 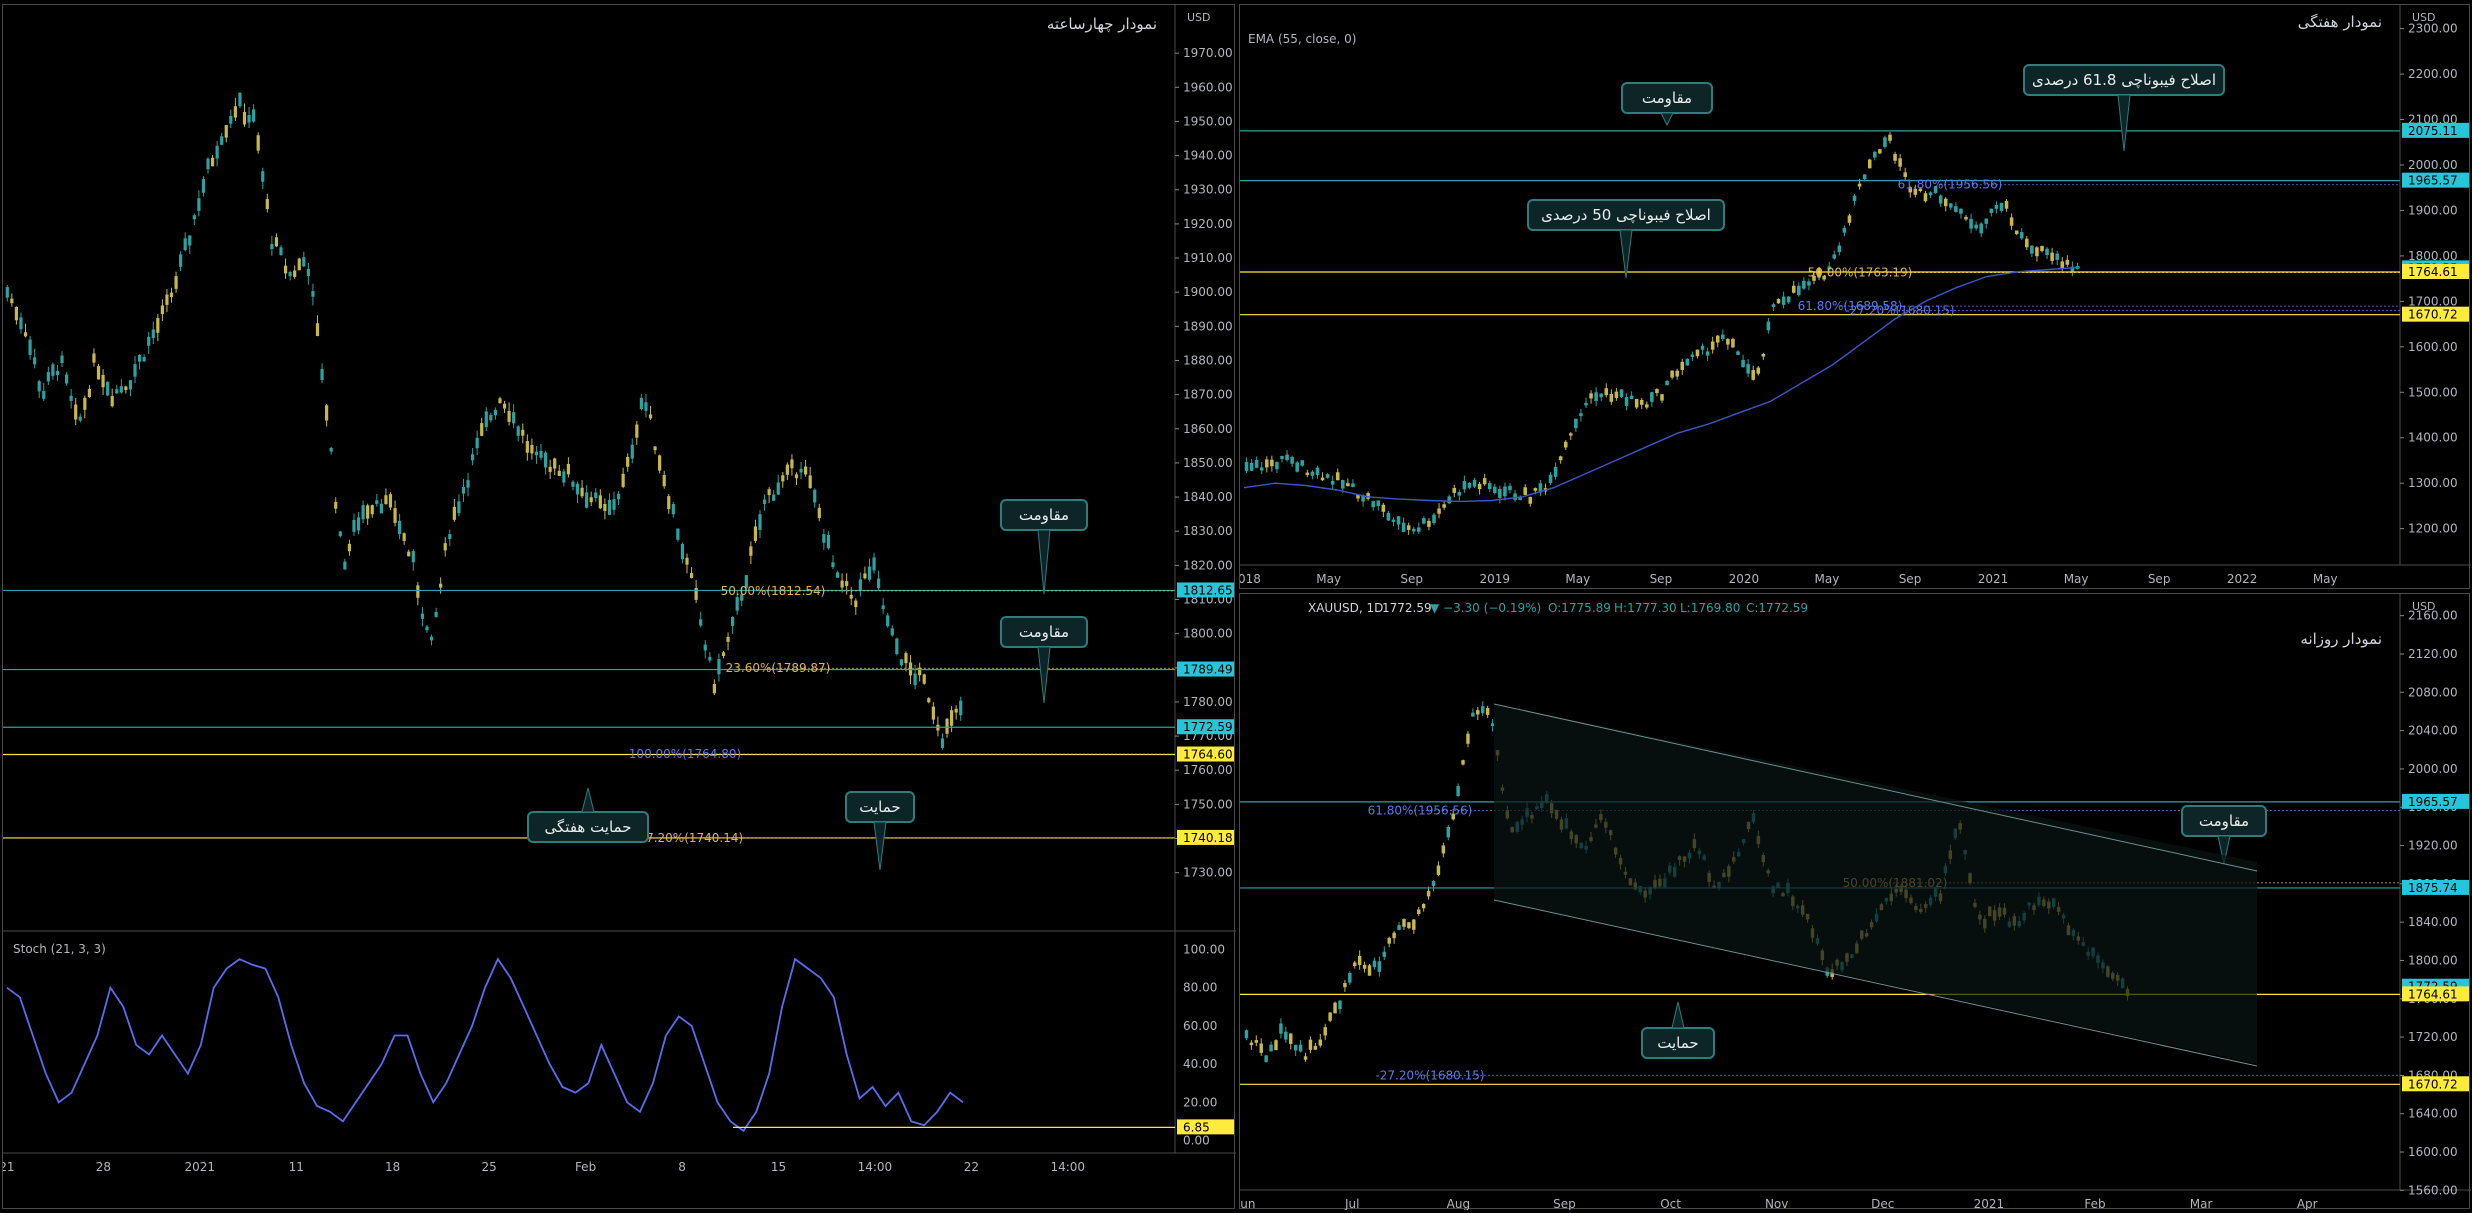 I want to click on y-tick-label: 1760.00, so click(x=1208, y=770).